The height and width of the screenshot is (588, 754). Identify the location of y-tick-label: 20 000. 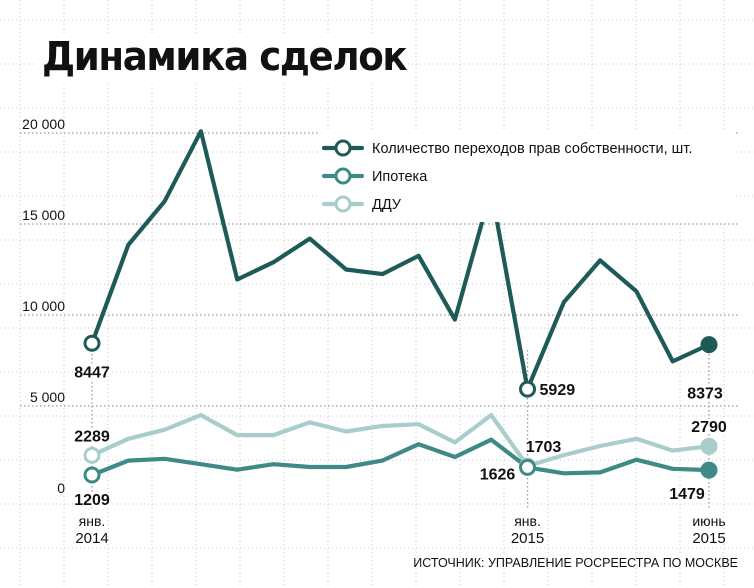
(43, 124).